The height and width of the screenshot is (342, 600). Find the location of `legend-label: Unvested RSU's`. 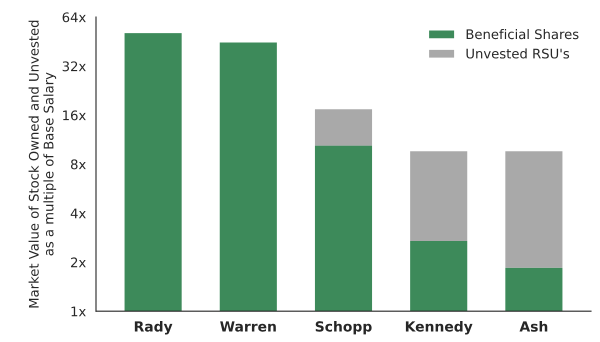

legend-label: Unvested RSU's is located at coordinates (518, 53).